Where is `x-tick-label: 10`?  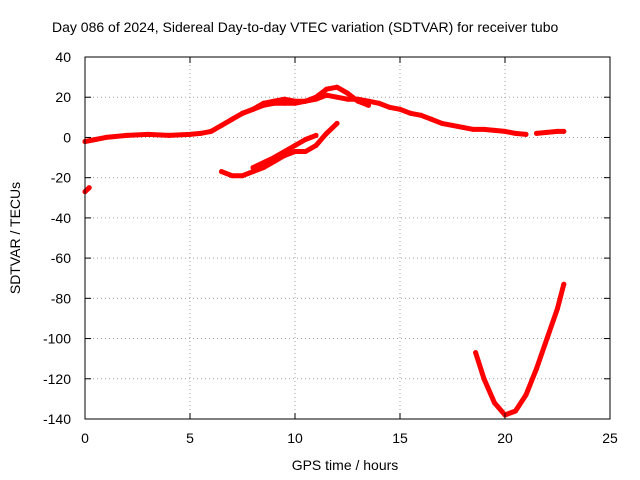
x-tick-label: 10 is located at coordinates (295, 438).